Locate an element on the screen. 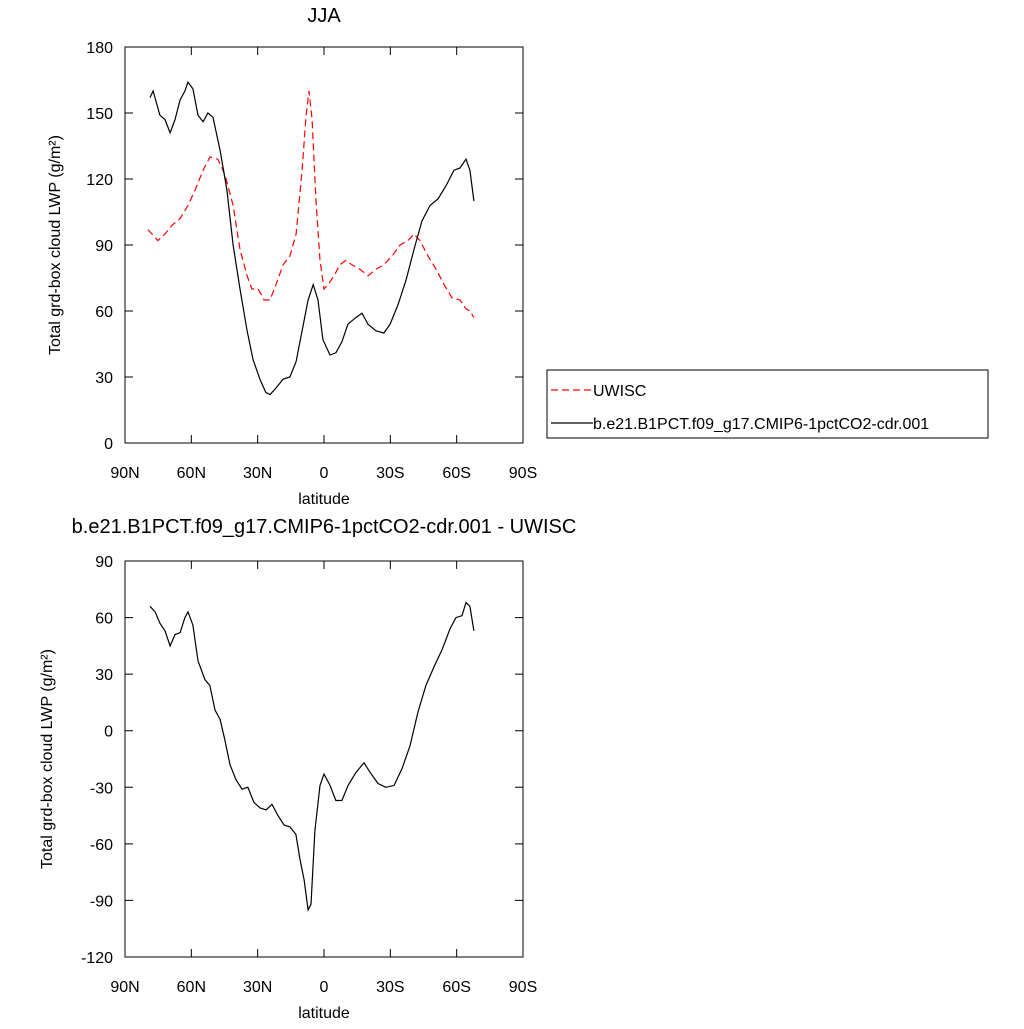 This screenshot has width=1024, height=1029. y-tick-label: 150 is located at coordinates (99, 114).